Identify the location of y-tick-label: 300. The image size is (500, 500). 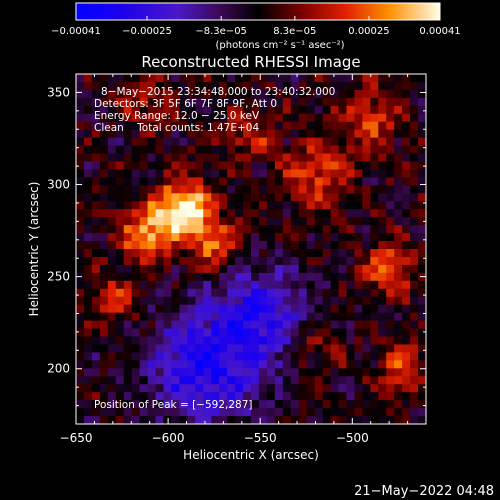
(58, 185).